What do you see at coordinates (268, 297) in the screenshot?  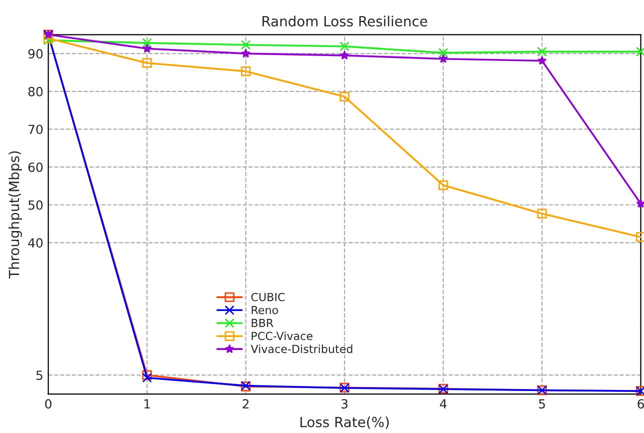 I see `legend-label: CUBIC` at bounding box center [268, 297].